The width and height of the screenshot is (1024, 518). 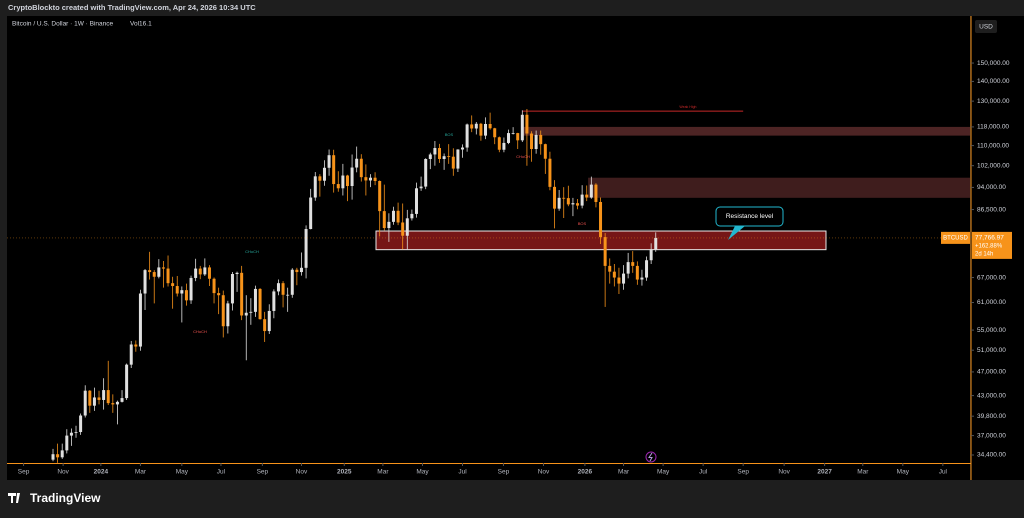 What do you see at coordinates (344, 472) in the screenshot?
I see `x-tick-label: 2025` at bounding box center [344, 472].